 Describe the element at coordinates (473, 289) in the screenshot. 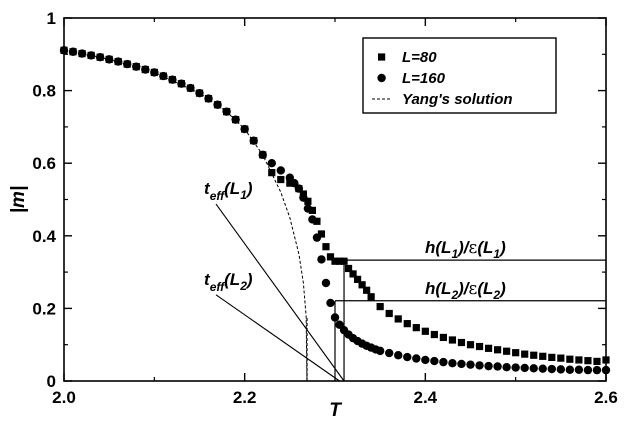

I see `epsilon-symbol: ε` at that location.